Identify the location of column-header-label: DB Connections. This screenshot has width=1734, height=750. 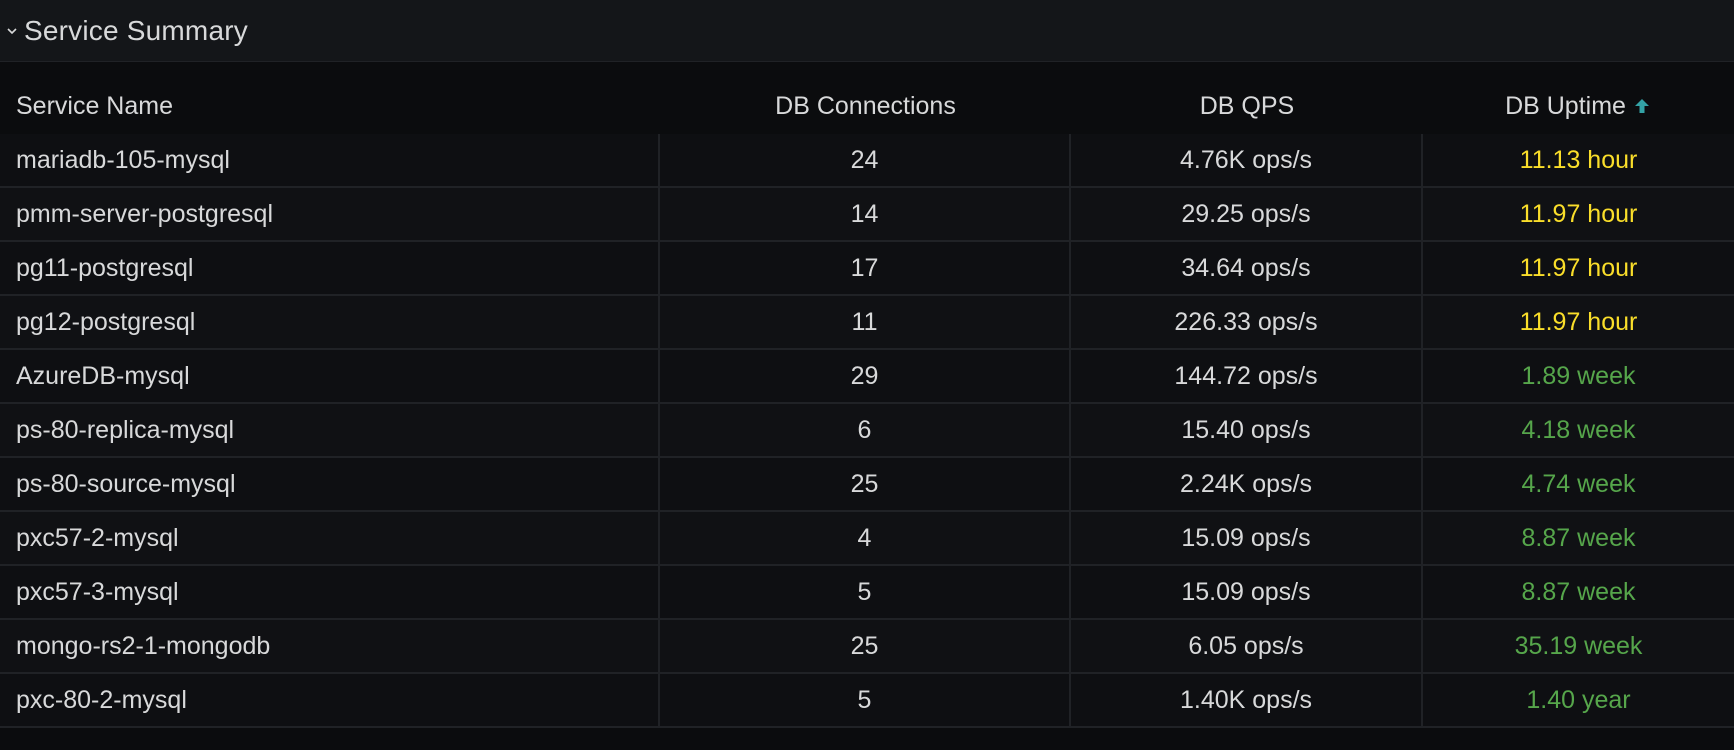
(865, 106).